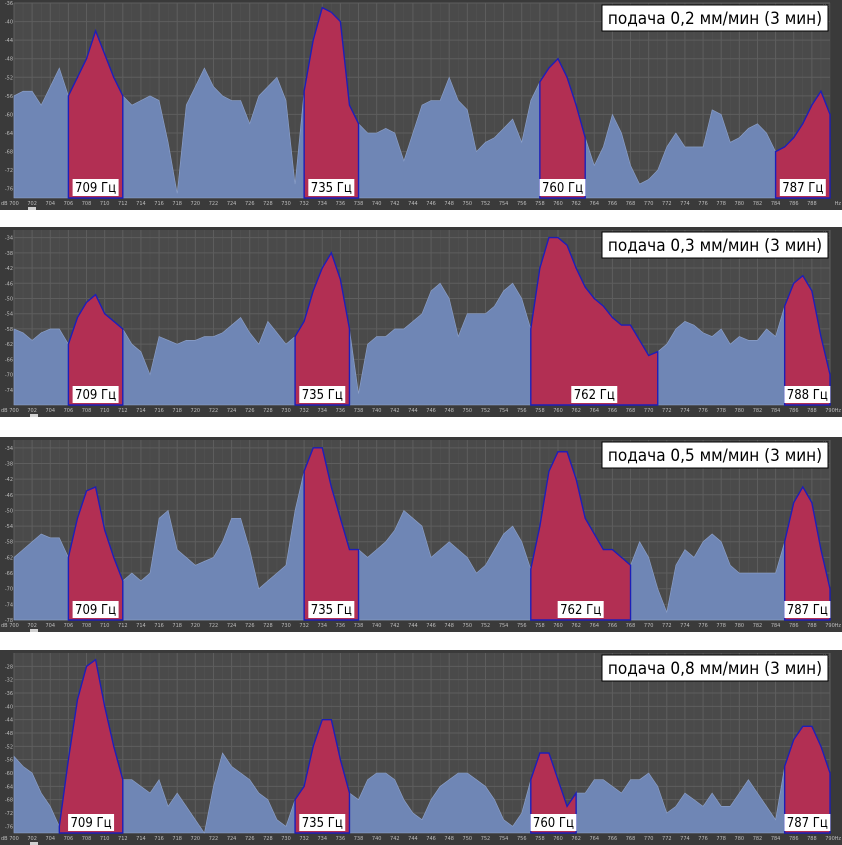  Describe the element at coordinates (250, 626) in the screenshot. I see `x-tick-label: 726` at that location.